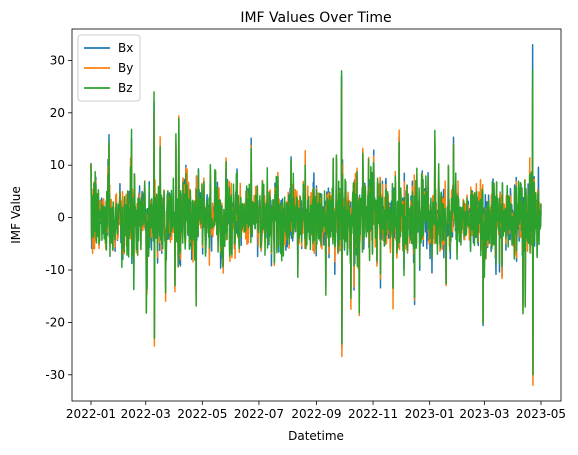  What do you see at coordinates (16, 215) in the screenshot?
I see `y-axis-label: IMF Value` at bounding box center [16, 215].